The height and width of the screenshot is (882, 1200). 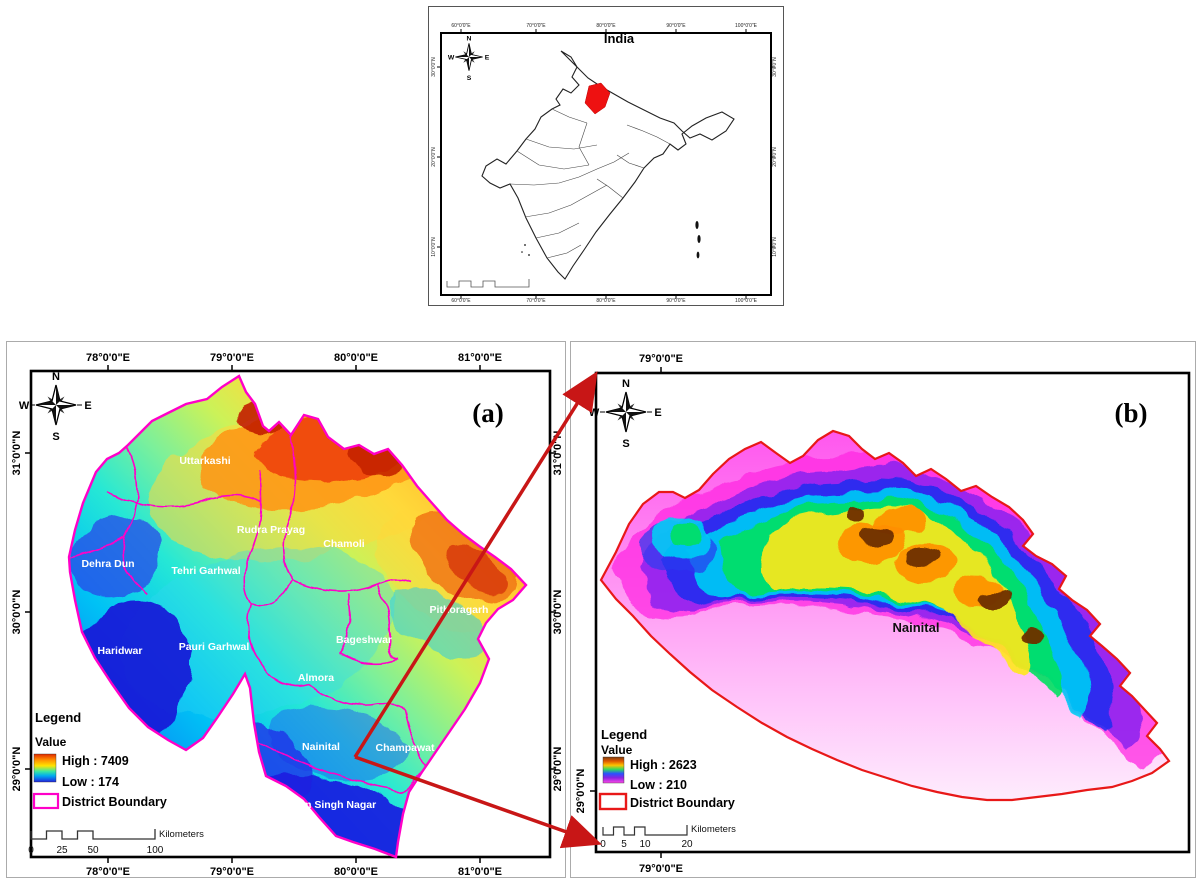 What do you see at coordinates (93, 834) in the screenshot?
I see `scalebar-graphic` at bounding box center [93, 834].